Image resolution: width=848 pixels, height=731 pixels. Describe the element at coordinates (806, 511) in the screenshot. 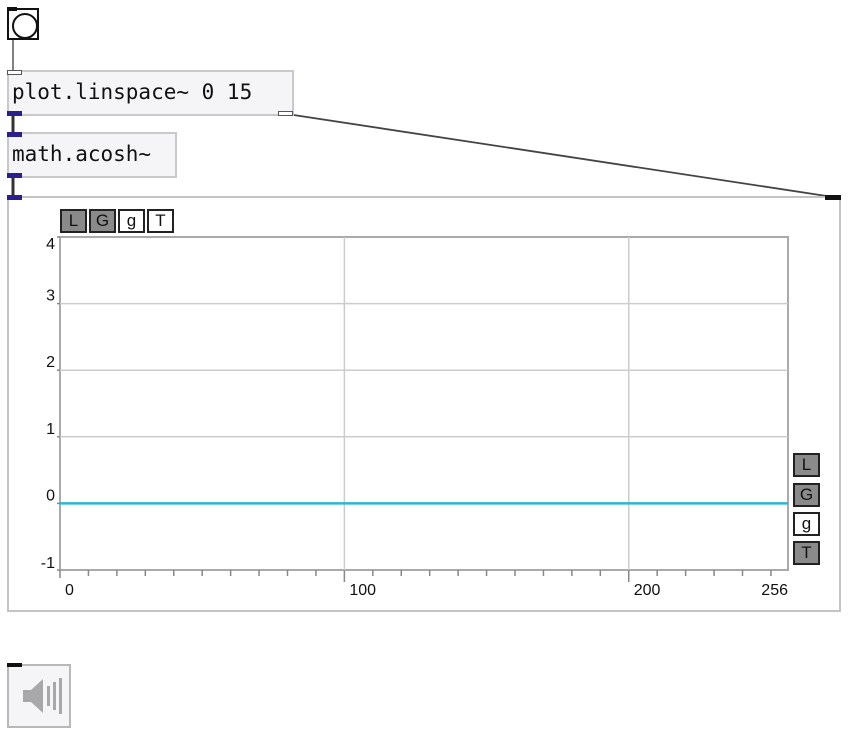

I see `plot-toolbar-side: L G g T` at that location.